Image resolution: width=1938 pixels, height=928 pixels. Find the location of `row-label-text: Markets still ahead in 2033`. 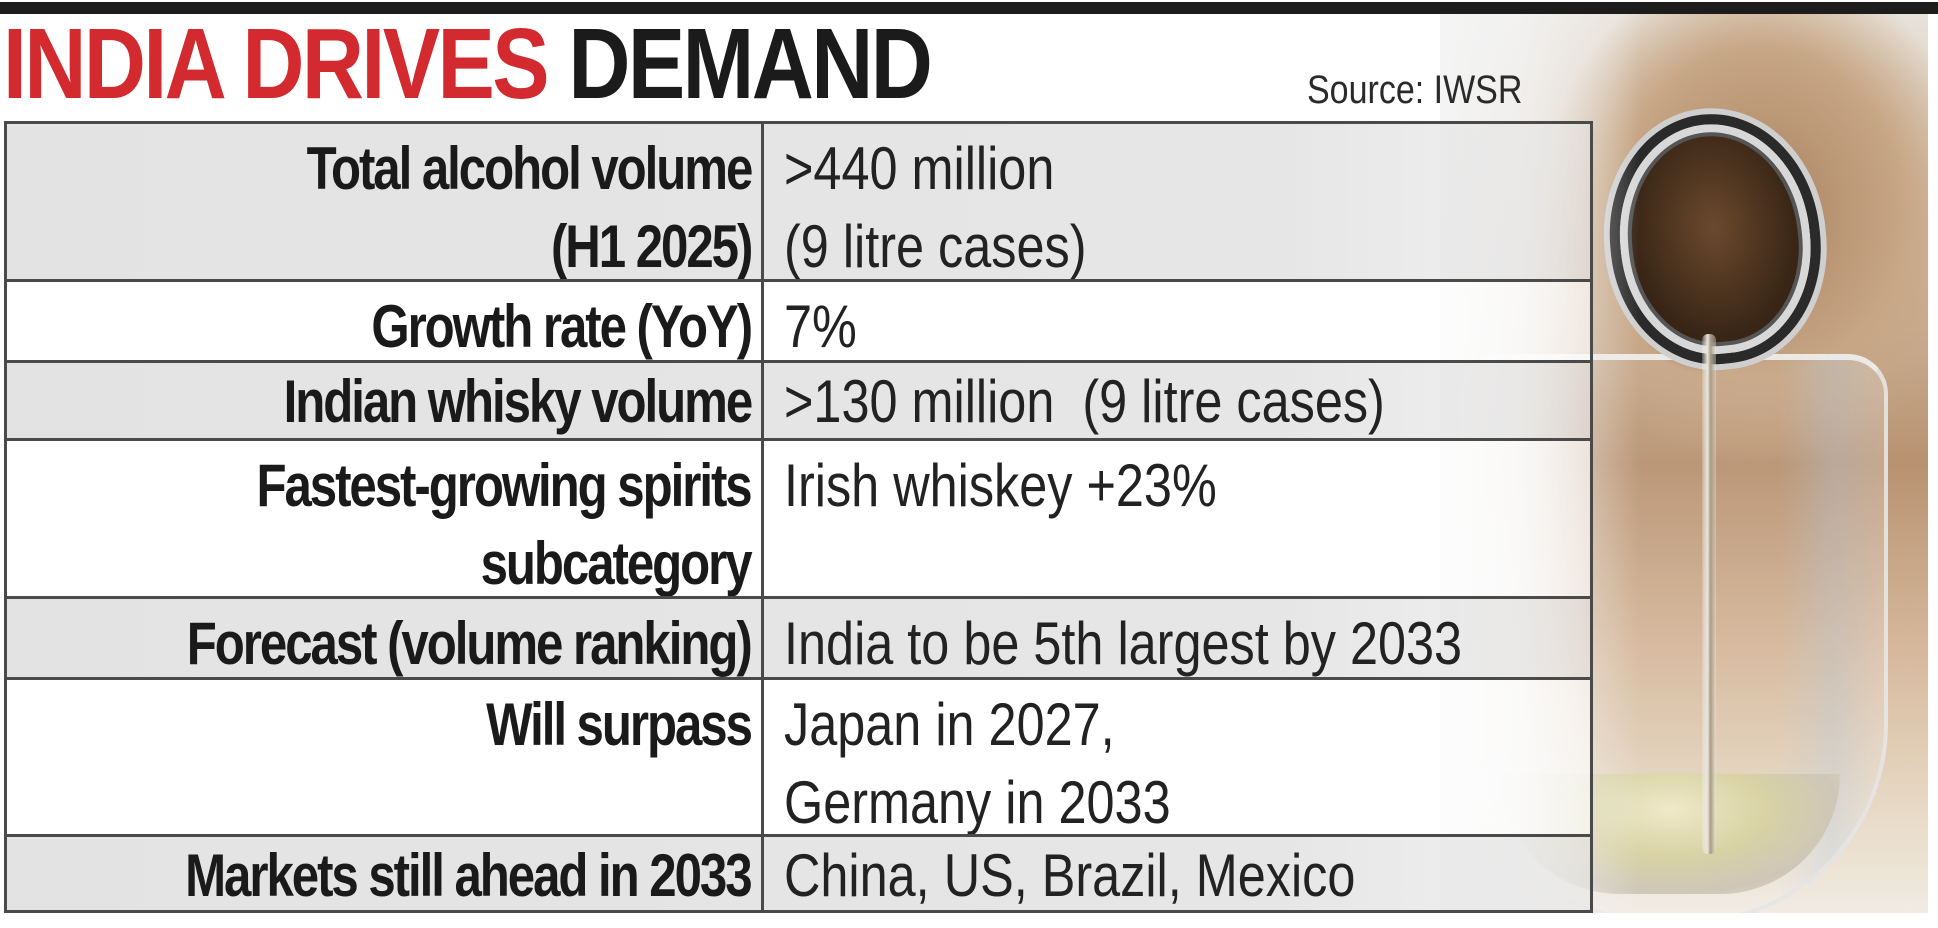

row-label-text: Markets still ahead in 2033 is located at coordinates (469, 875).